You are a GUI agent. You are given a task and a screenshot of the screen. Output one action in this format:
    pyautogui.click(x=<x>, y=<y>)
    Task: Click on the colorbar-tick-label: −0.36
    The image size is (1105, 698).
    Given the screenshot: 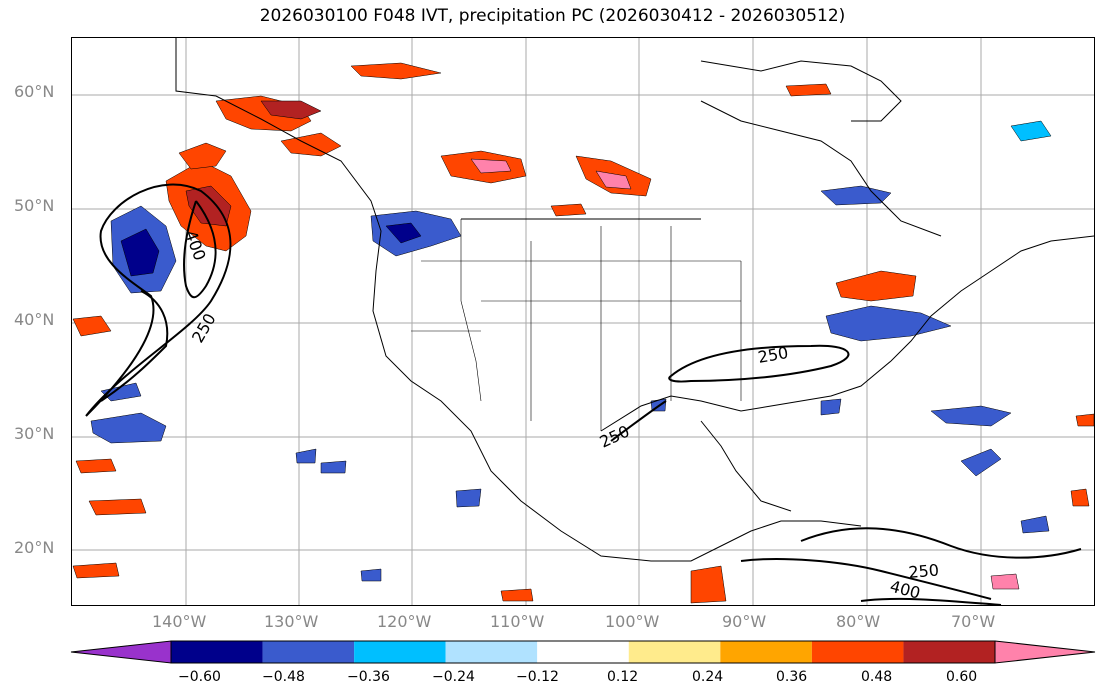 What is the action you would take?
    pyautogui.click(x=368, y=677)
    